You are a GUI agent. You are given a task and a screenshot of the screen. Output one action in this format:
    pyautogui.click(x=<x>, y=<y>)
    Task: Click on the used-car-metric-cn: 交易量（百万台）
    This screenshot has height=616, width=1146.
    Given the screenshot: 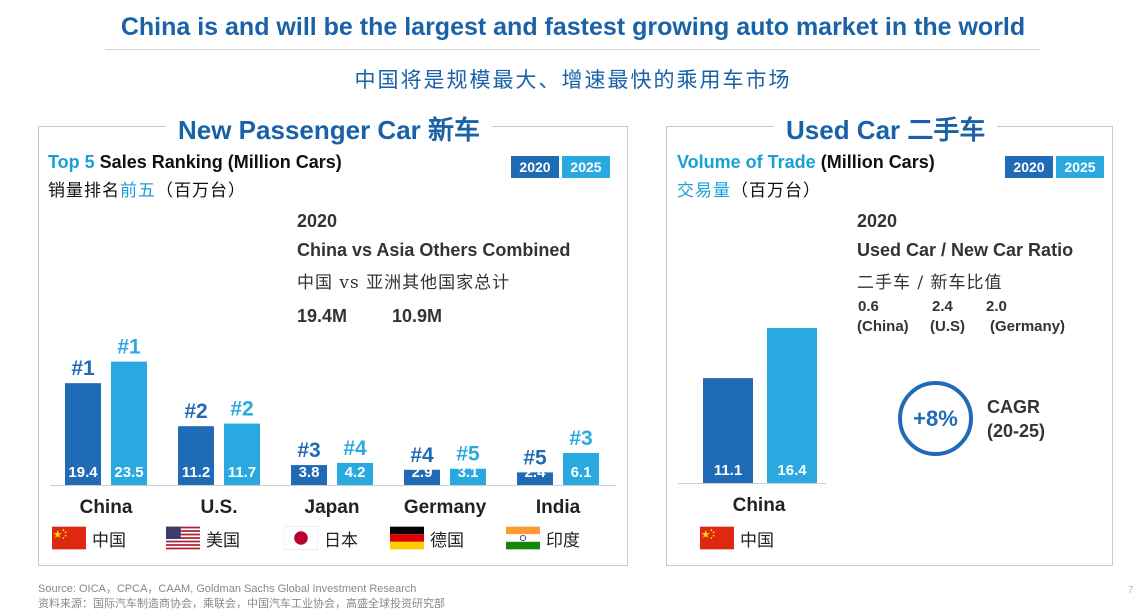 What is the action you would take?
    pyautogui.click(x=749, y=188)
    